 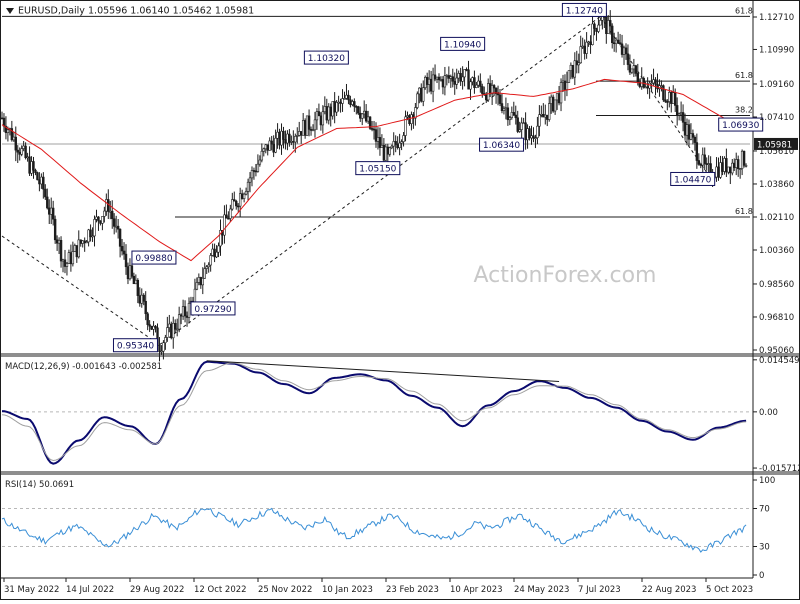 I want to click on macd-y-label: -0.015712, so click(x=779, y=469).